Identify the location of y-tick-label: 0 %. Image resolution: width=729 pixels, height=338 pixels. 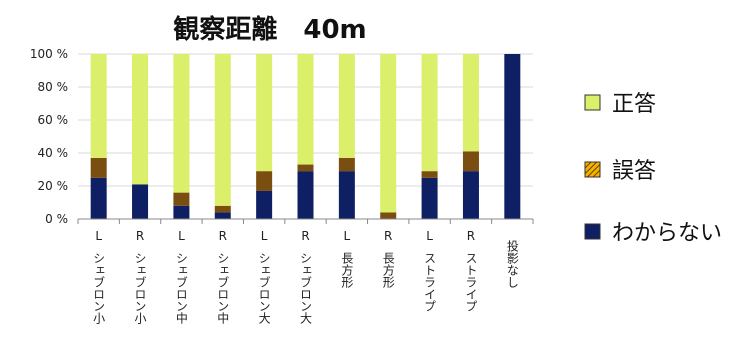
(56, 219).